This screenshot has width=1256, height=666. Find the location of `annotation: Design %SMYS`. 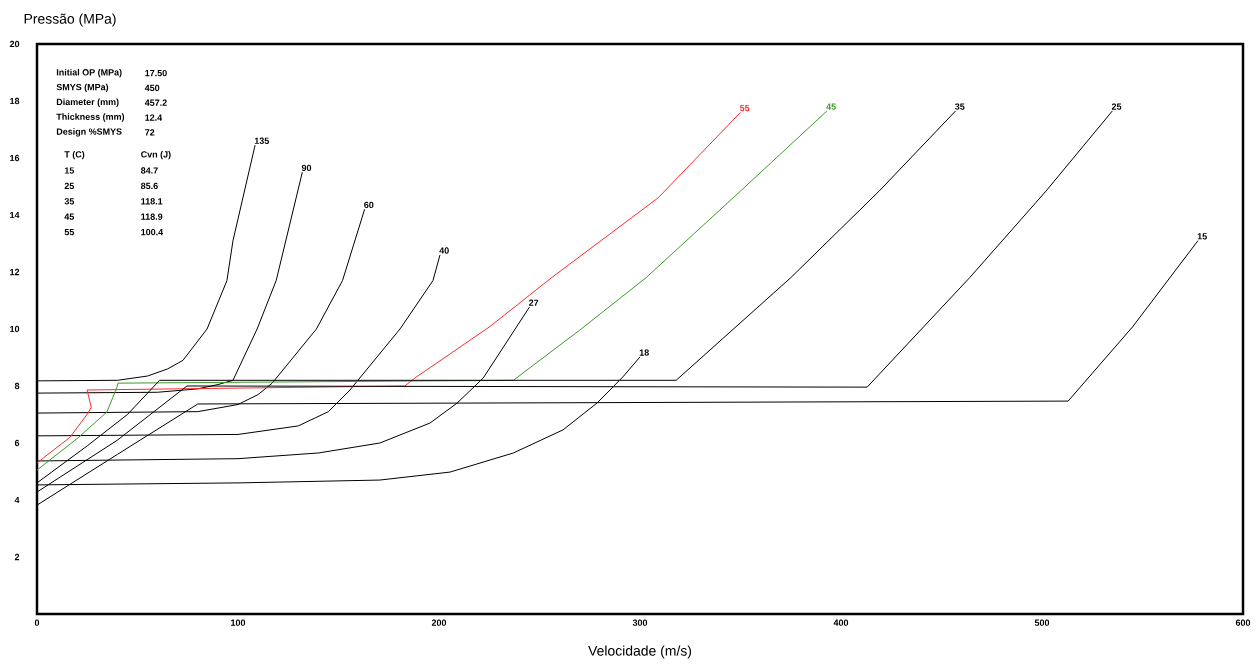

annotation: Design %SMYS is located at coordinates (89, 132).